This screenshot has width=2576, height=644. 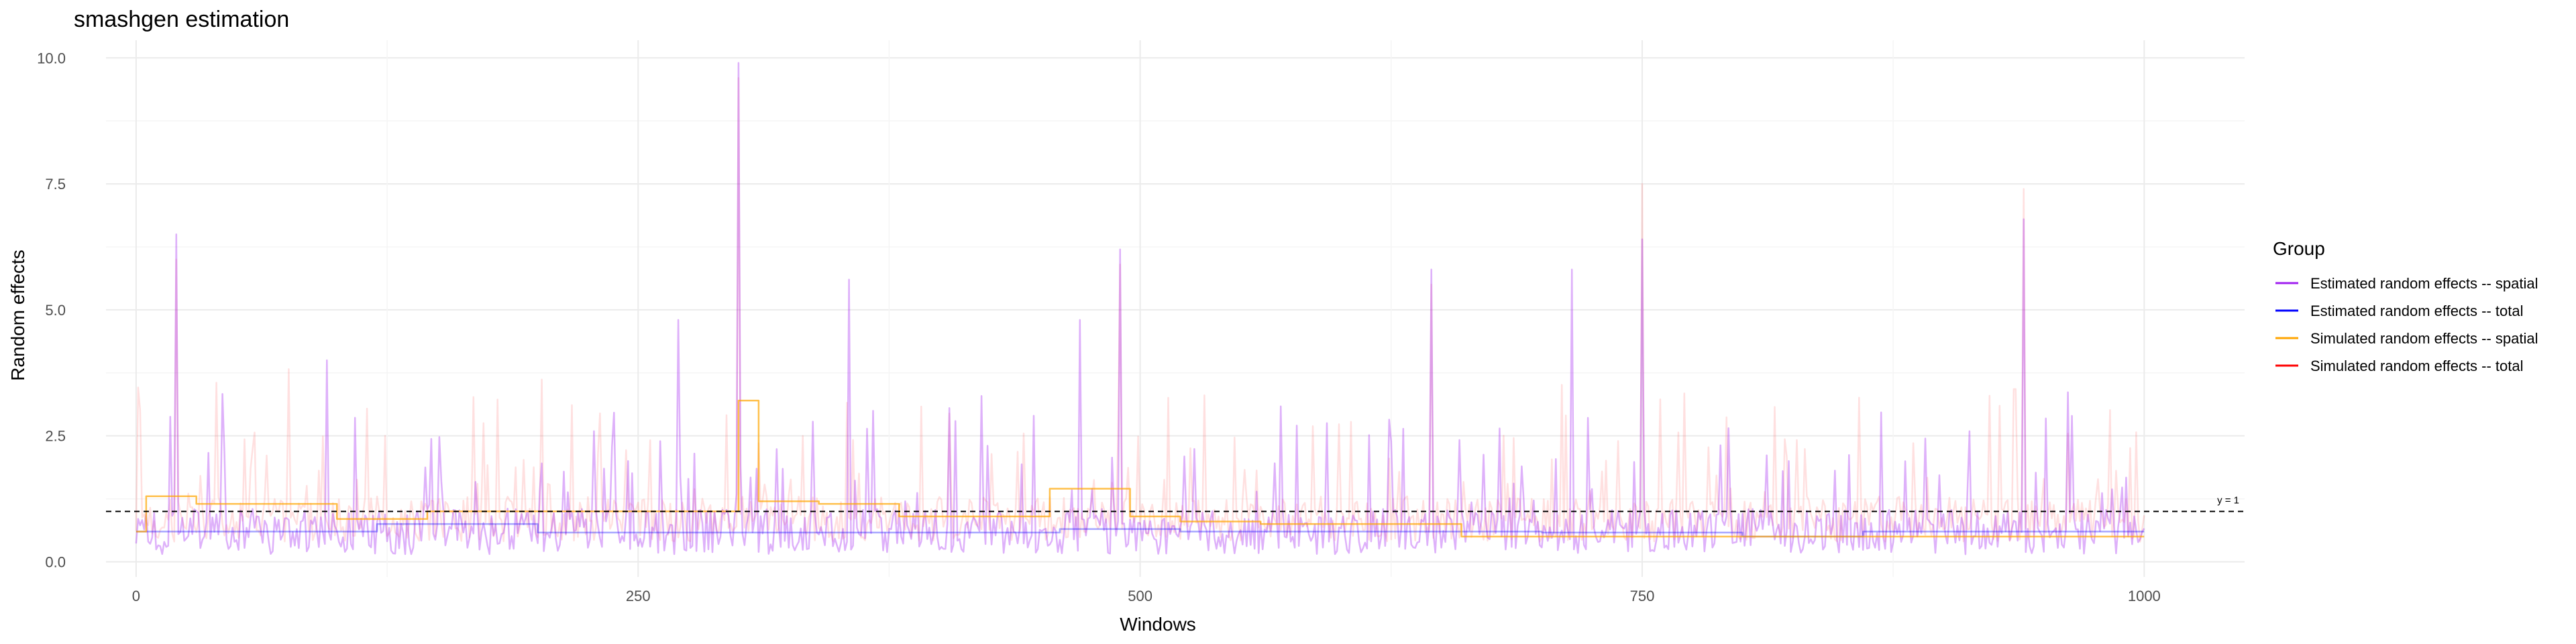 What do you see at coordinates (1175, 503) in the screenshot?
I see `reference-line: y = 1` at bounding box center [1175, 503].